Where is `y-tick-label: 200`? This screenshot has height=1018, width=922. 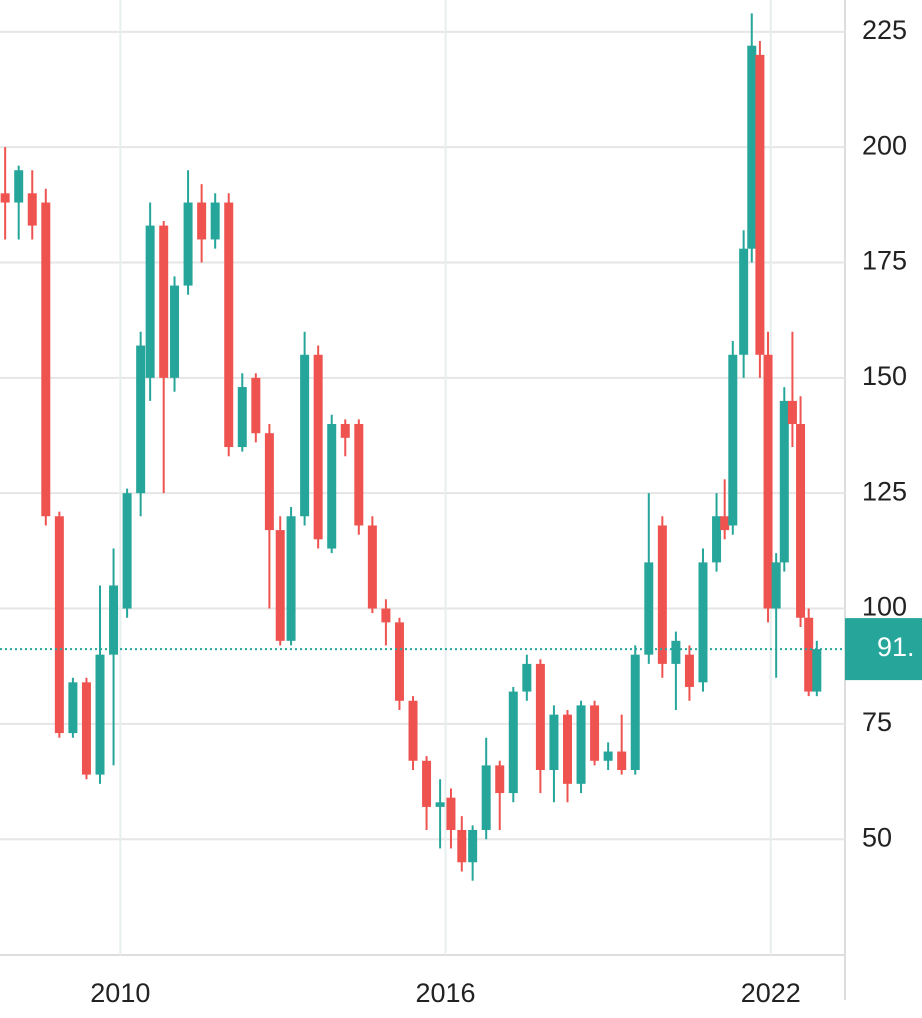
y-tick-label: 200 is located at coordinates (884, 145).